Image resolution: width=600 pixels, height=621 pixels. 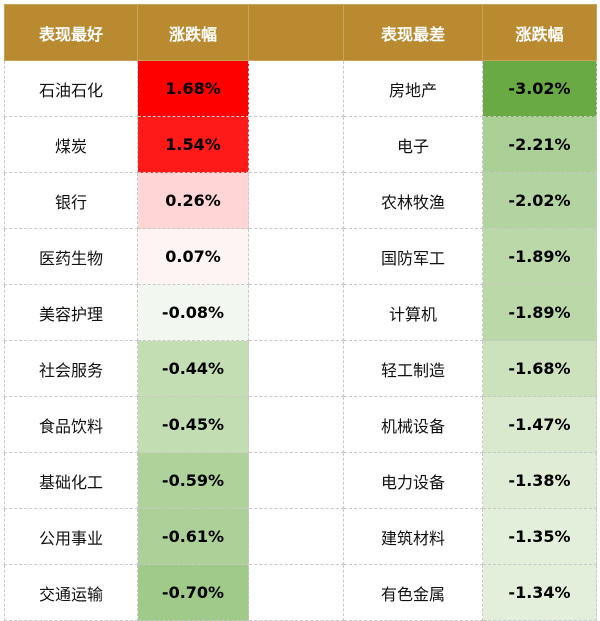 I want to click on best-sector-name: 食品饮料, so click(x=71, y=424).